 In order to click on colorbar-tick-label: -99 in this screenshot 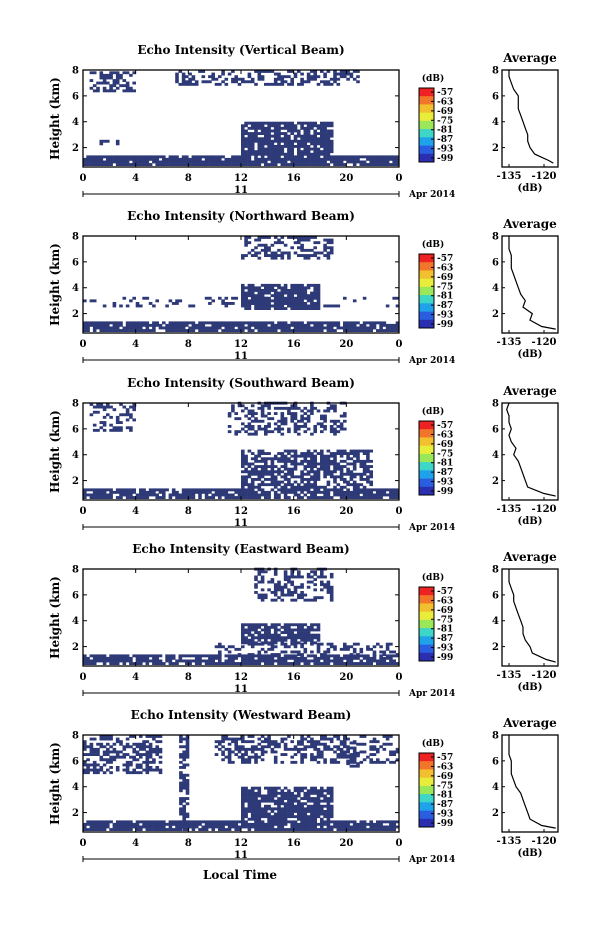, I will do `click(445, 658)`.